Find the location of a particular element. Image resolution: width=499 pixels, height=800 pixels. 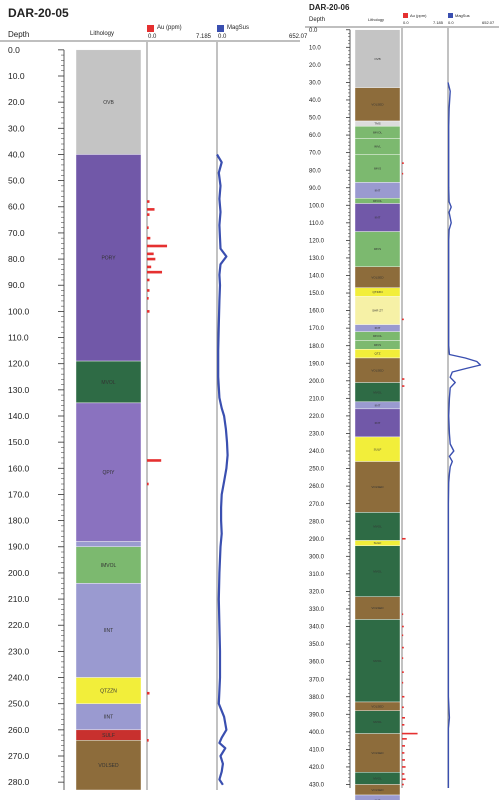

depth-tick-label: 370.0 is located at coordinates (317, 680).